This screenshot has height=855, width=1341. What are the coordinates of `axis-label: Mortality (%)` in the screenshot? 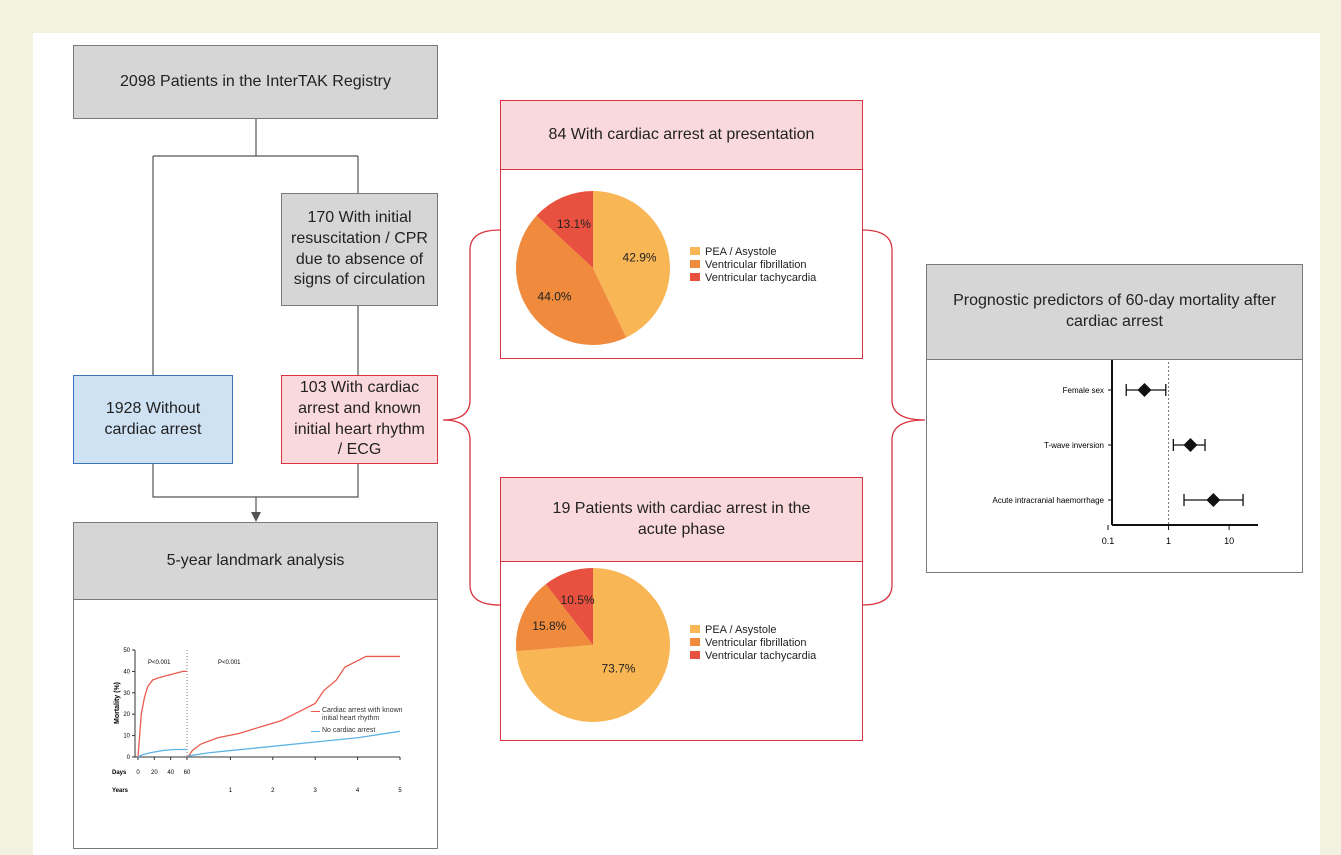 It's located at (117, 703).